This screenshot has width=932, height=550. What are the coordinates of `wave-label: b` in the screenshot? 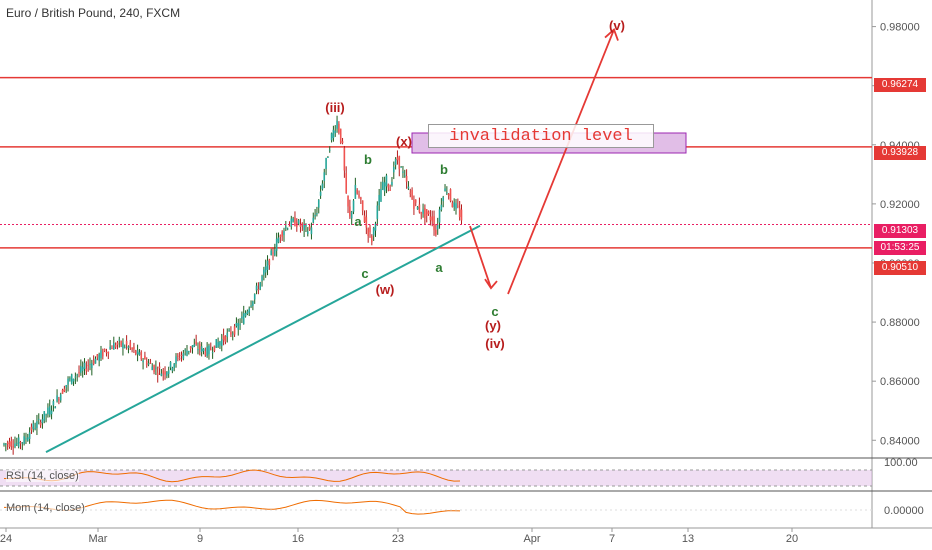 It's located at (444, 169).